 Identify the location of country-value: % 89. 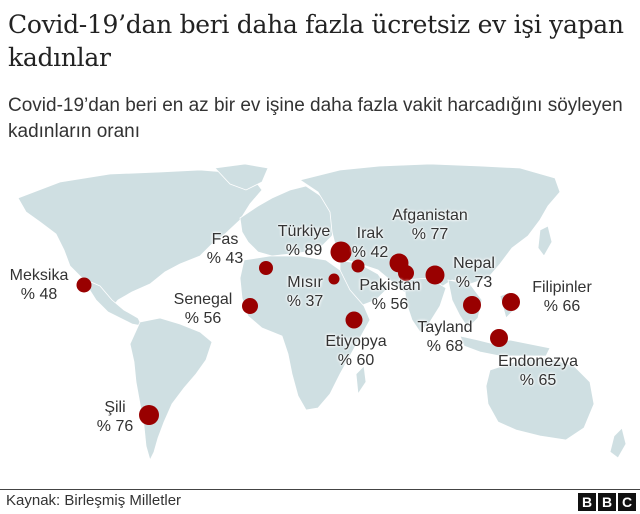
(304, 250).